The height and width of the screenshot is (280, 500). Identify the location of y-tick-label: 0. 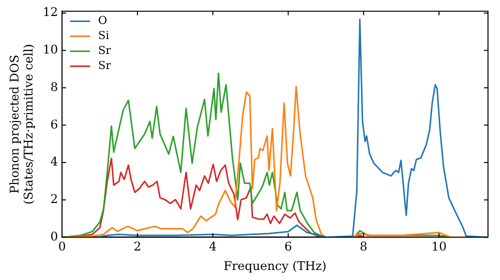
(54, 236).